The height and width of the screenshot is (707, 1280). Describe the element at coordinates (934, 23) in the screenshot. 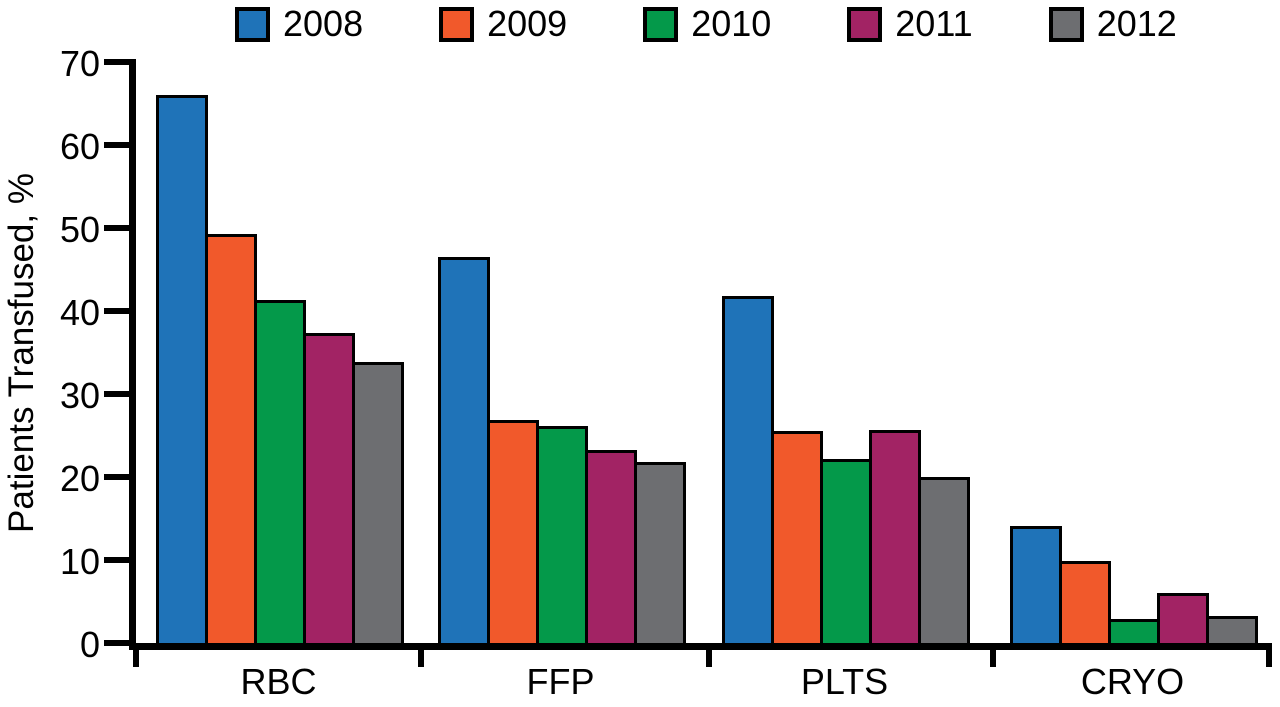

I see `legend-label-2011: 2011` at that location.